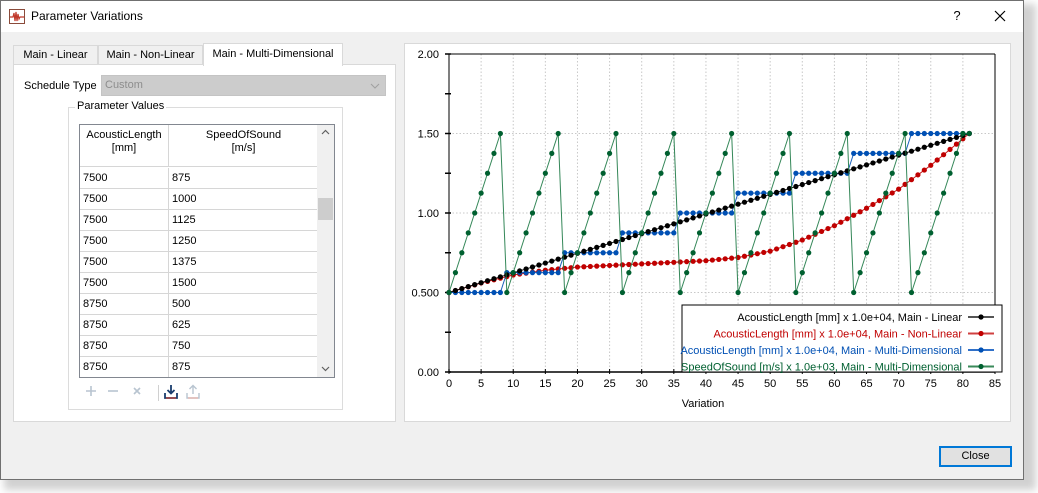 The width and height of the screenshot is (1038, 493). Describe the element at coordinates (428, 214) in the screenshot. I see `svg-text: 1.00` at that location.